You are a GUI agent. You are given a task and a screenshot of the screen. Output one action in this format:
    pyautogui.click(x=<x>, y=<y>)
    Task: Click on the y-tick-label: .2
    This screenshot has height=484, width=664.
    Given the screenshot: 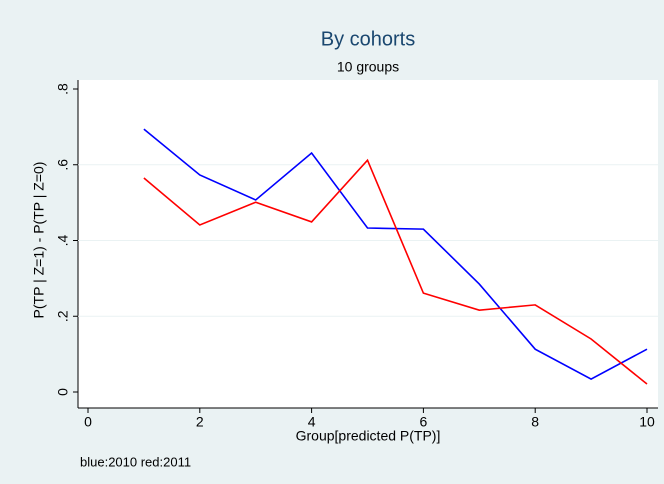 What is the action you would take?
    pyautogui.click(x=63, y=316)
    